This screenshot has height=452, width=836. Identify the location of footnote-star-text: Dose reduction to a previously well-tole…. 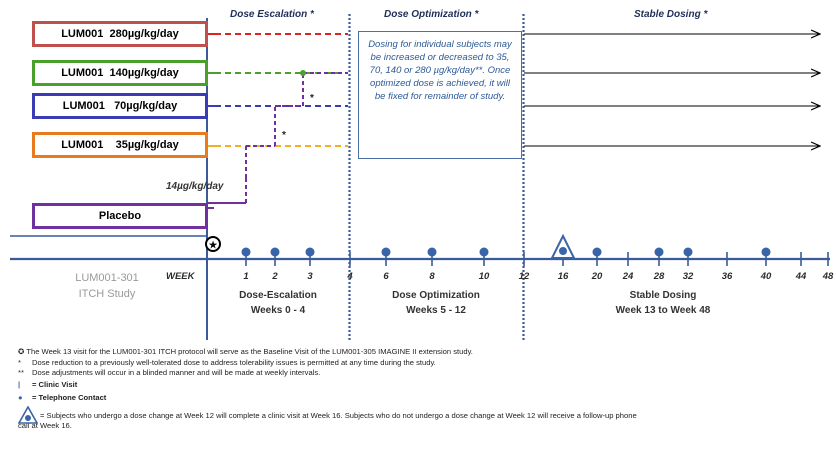
(234, 362).